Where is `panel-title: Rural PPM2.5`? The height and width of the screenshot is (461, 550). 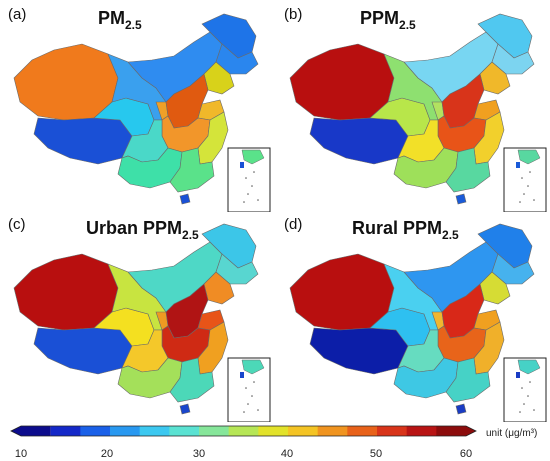 panel-title: Rural PPM2.5 is located at coordinates (405, 230).